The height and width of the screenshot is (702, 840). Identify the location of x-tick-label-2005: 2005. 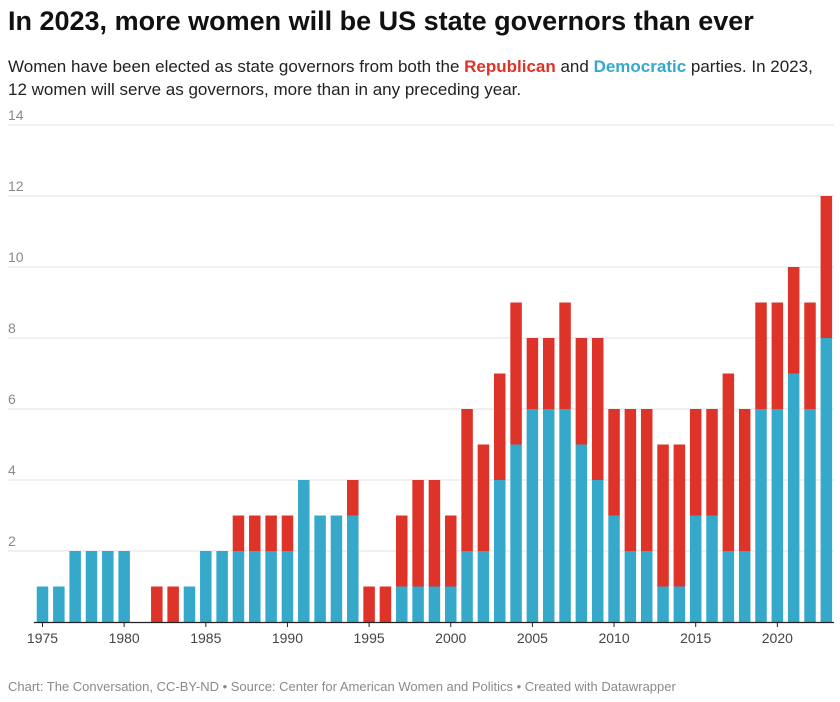
(532, 638).